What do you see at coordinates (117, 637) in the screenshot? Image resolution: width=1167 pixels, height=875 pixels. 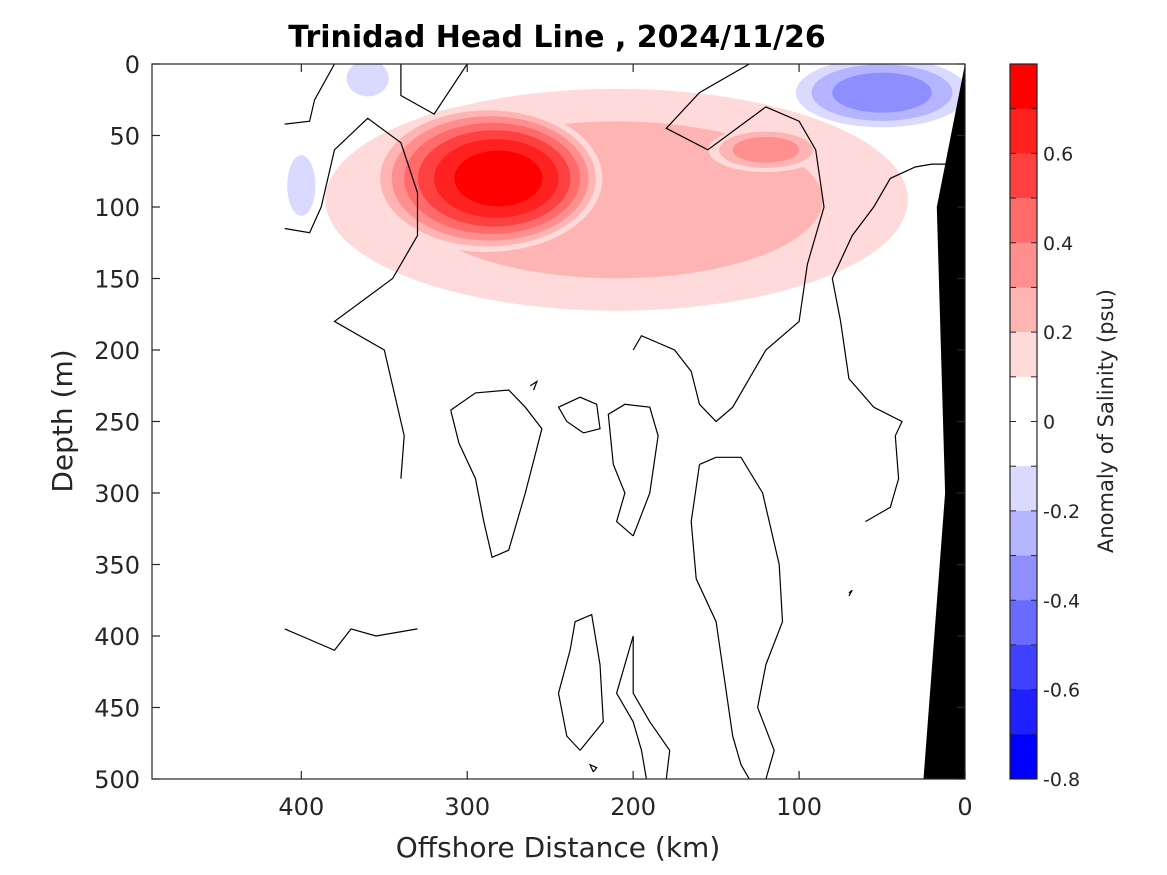 I see `y-tick-label: 400` at bounding box center [117, 637].